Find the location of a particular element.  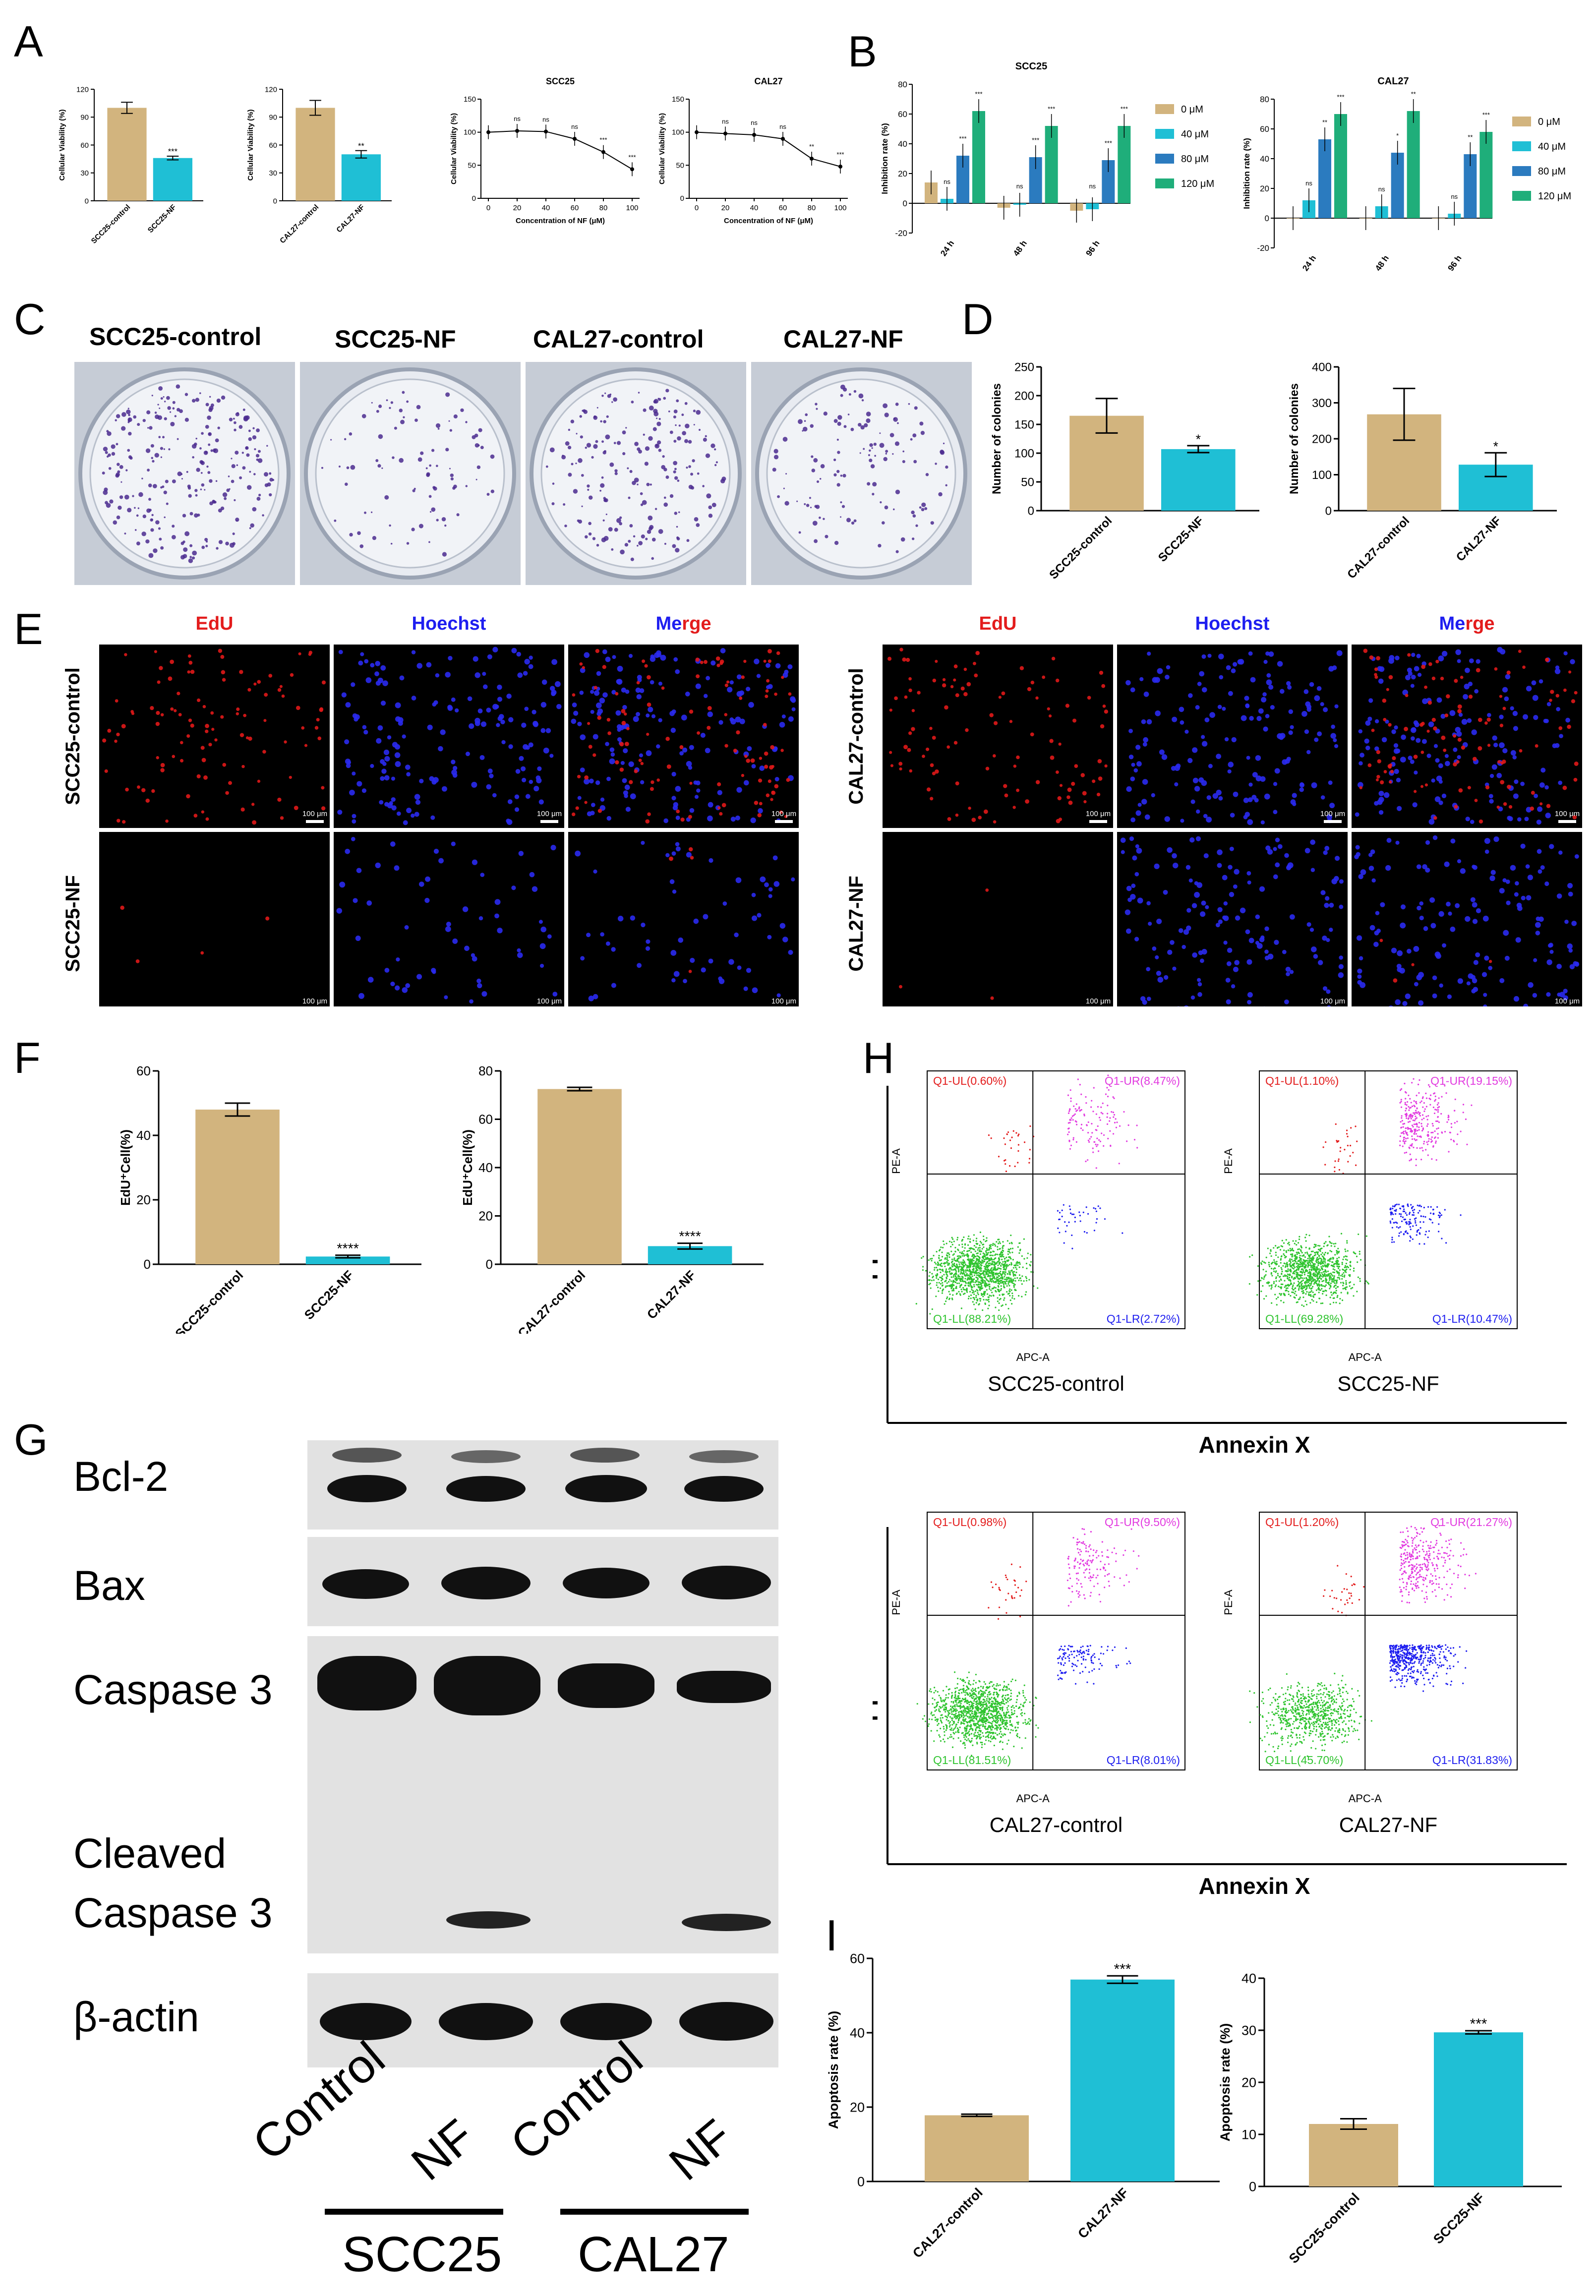

bar is located at coordinates (1353, 2155).